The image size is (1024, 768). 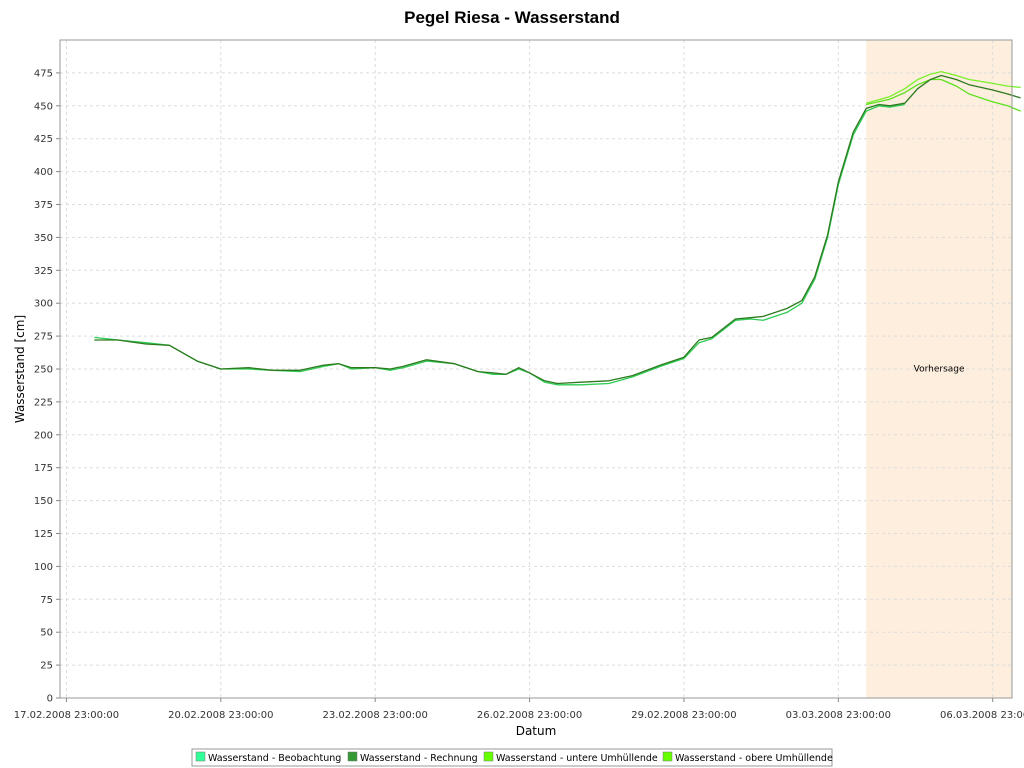 What do you see at coordinates (66, 715) in the screenshot?
I see `x-tick-label: 17.02.2008 23:00:00` at bounding box center [66, 715].